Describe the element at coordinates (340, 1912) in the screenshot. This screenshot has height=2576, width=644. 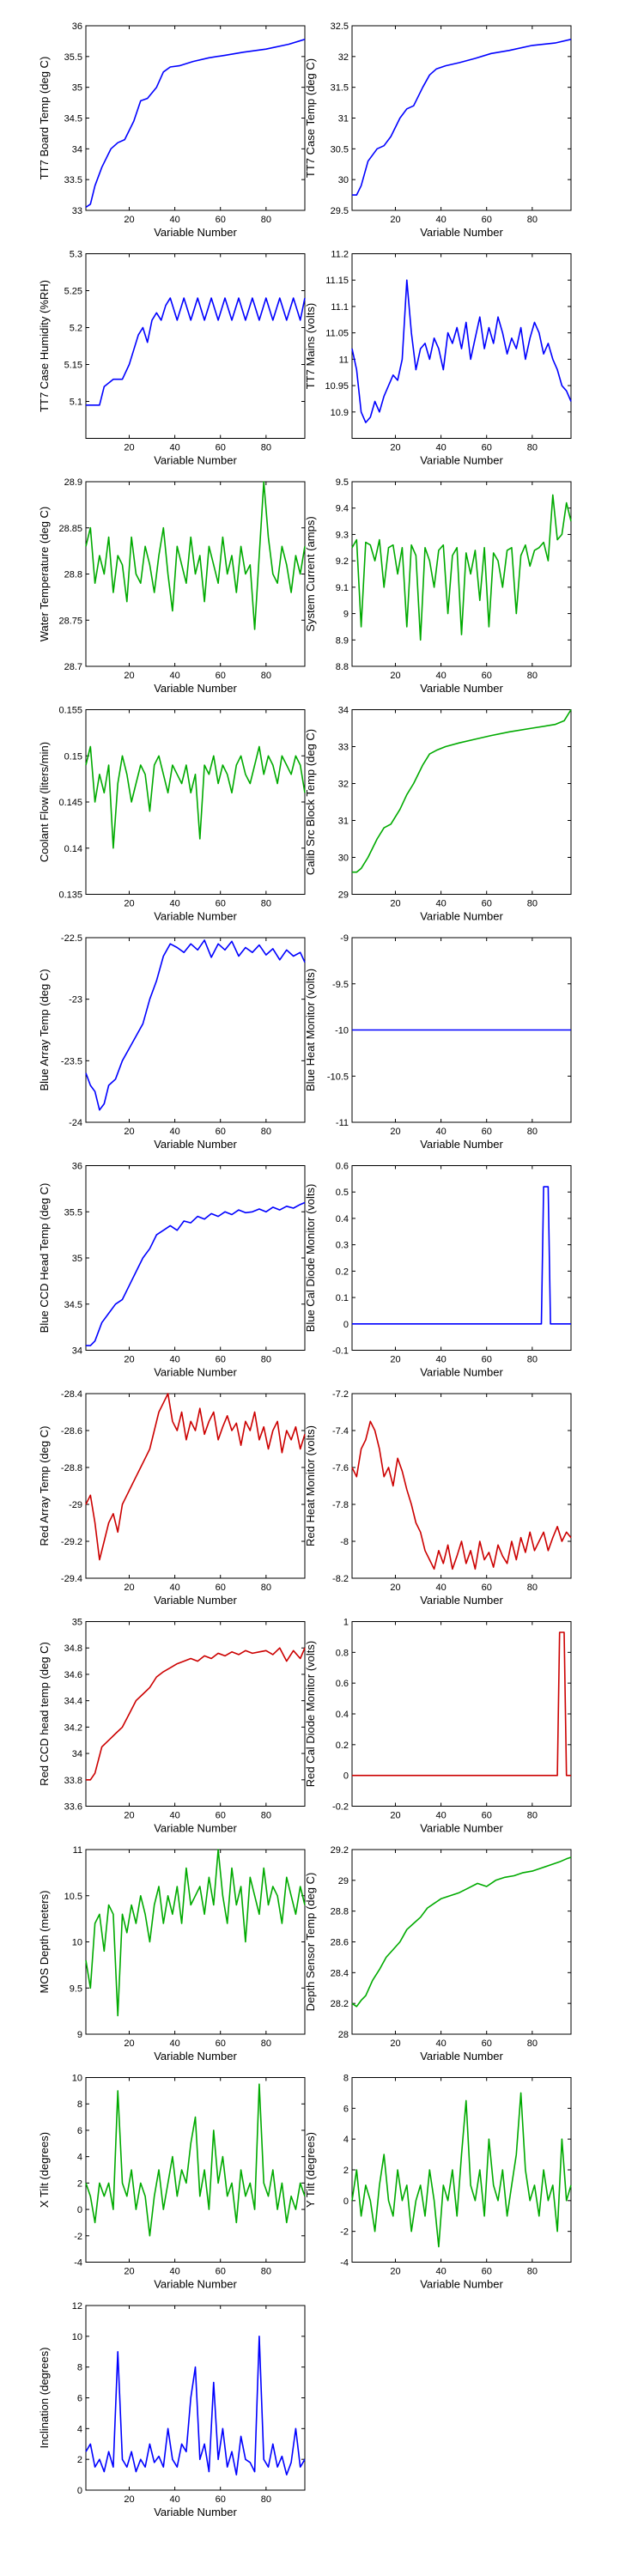
I see `y-tick-label: 28.8` at that location.